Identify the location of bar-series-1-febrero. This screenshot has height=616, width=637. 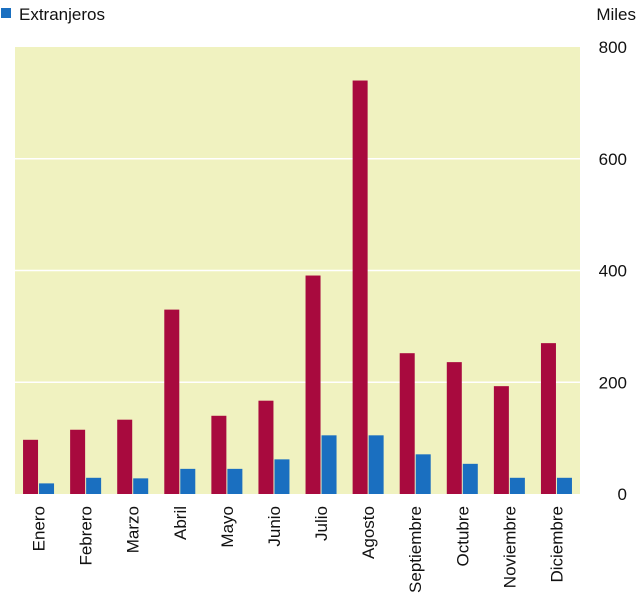
(78, 461).